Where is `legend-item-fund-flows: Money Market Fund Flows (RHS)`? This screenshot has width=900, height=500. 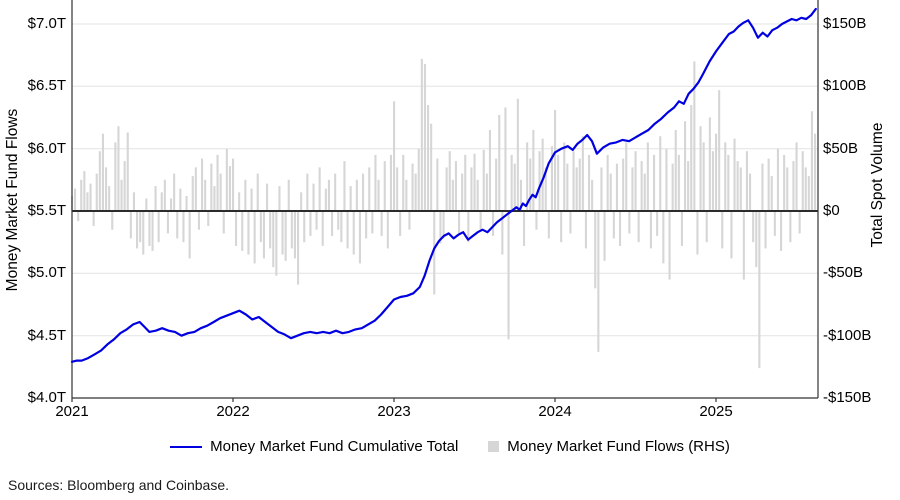
legend-item-fund-flows: Money Market Fund Flows (RHS) is located at coordinates (609, 446).